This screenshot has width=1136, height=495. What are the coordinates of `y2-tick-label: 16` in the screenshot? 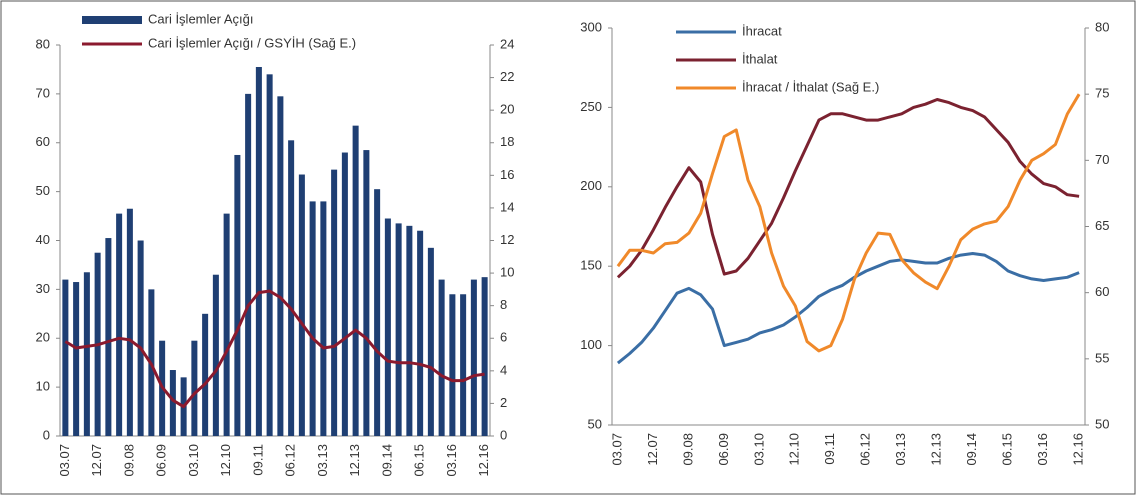 It's located at (507, 174).